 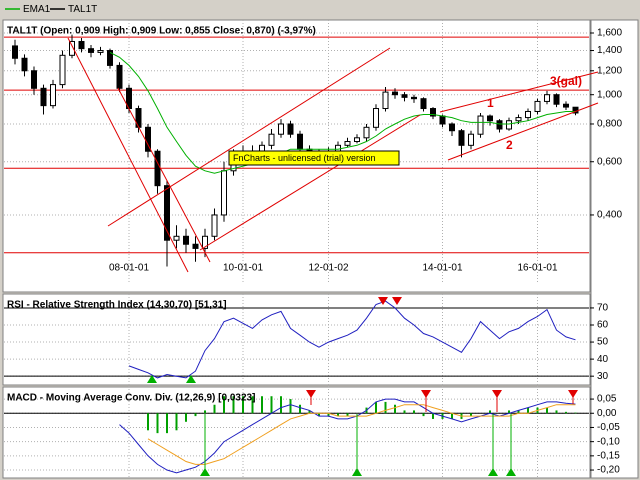 What do you see at coordinates (608, 470) in the screenshot?
I see `y-tick-label: -0,20` at bounding box center [608, 470].